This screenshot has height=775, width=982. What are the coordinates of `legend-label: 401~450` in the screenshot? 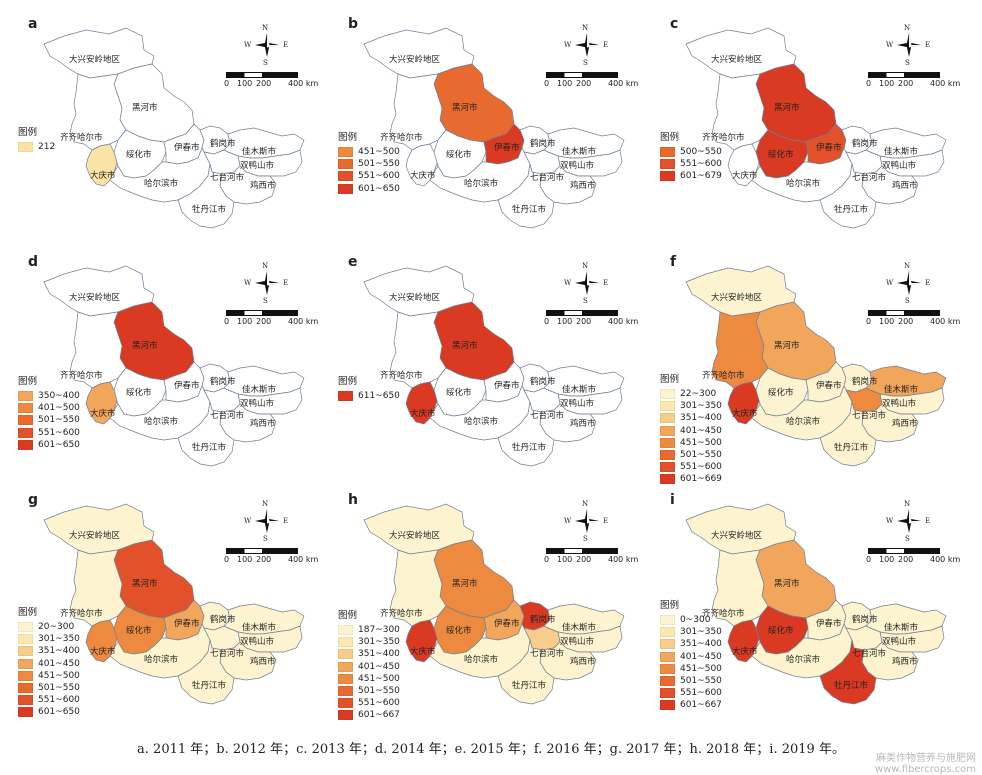 It's located at (701, 430).